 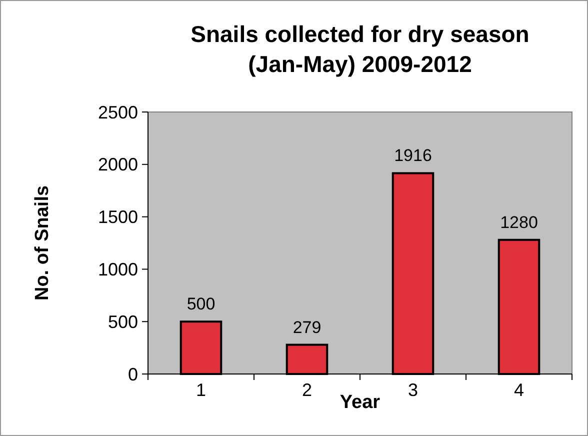 I want to click on x-tick-label: 1, so click(x=201, y=390).